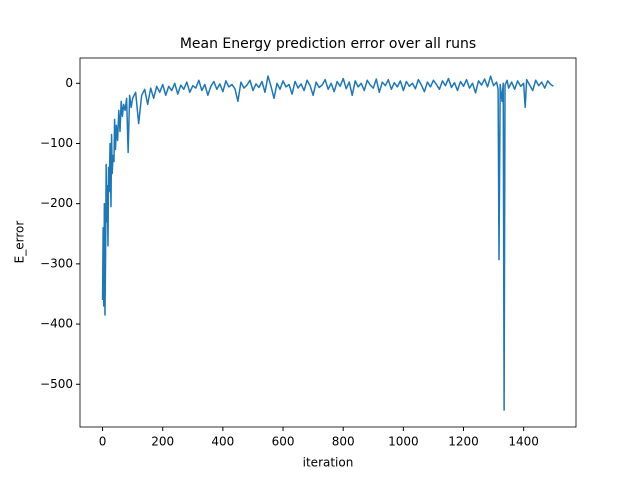  What do you see at coordinates (283, 442) in the screenshot?
I see `x-tick-label: 600` at bounding box center [283, 442].